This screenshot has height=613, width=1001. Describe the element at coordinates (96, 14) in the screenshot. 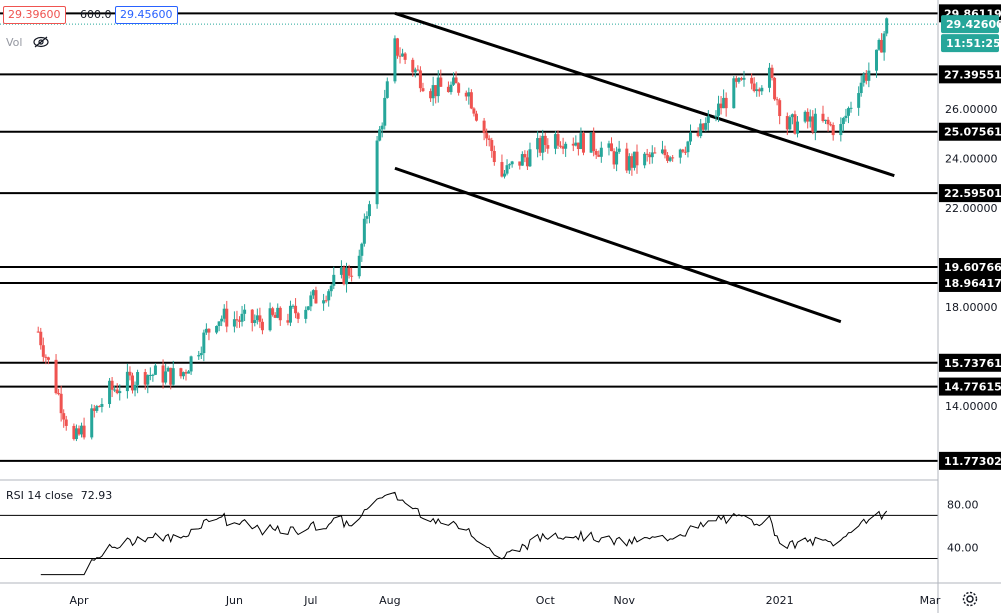

I see `volume-value: 600.0` at that location.